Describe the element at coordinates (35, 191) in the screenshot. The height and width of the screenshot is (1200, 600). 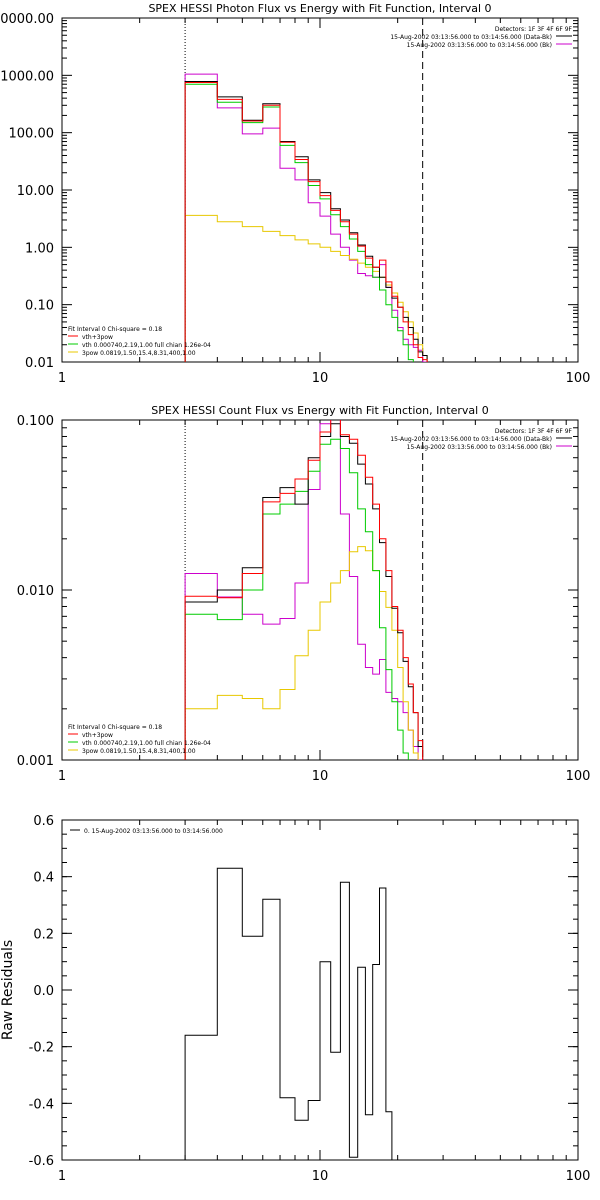
I see `y-tick-label: 10.00` at that location.